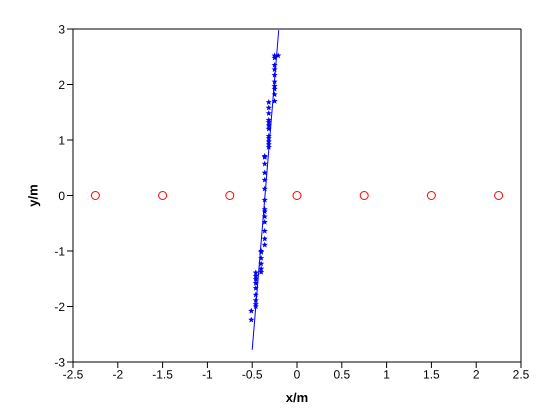 Image resolution: width=560 pixels, height=420 pixels. What do you see at coordinates (62, 85) in the screenshot?
I see `y-tick-label: 2` at bounding box center [62, 85].